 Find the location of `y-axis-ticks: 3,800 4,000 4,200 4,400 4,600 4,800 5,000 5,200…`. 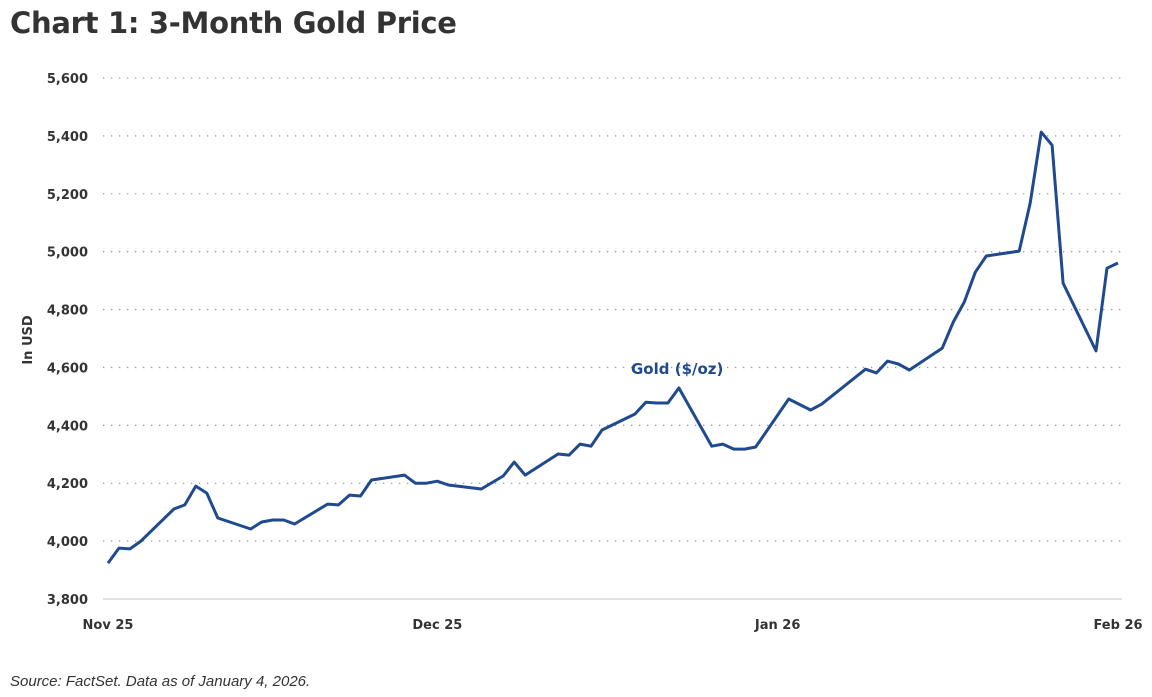

y-axis-ticks: 3,800 4,000 4,200 4,400 4,600 4,800 5,000 5,200… is located at coordinates (67, 340).